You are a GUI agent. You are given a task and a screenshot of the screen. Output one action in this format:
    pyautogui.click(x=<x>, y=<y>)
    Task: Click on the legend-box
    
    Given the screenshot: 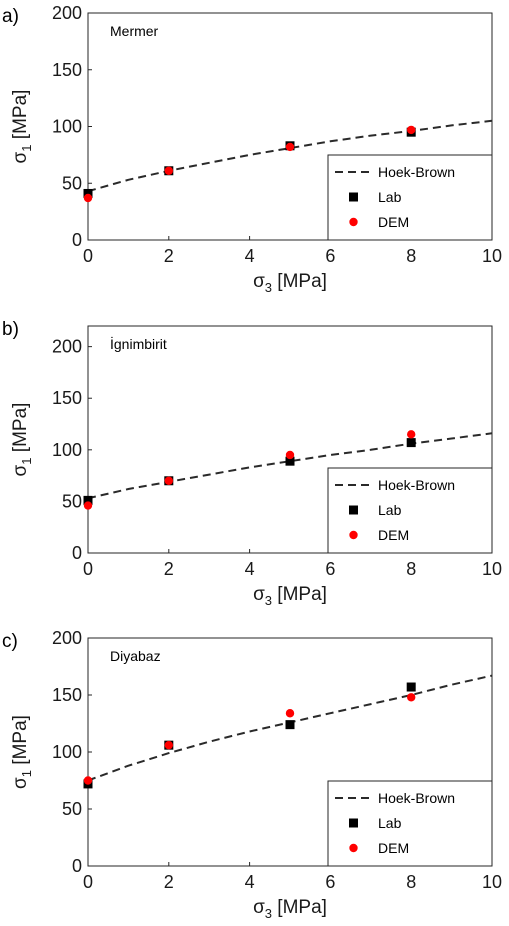 What is the action you would take?
    pyautogui.click(x=410, y=510)
    